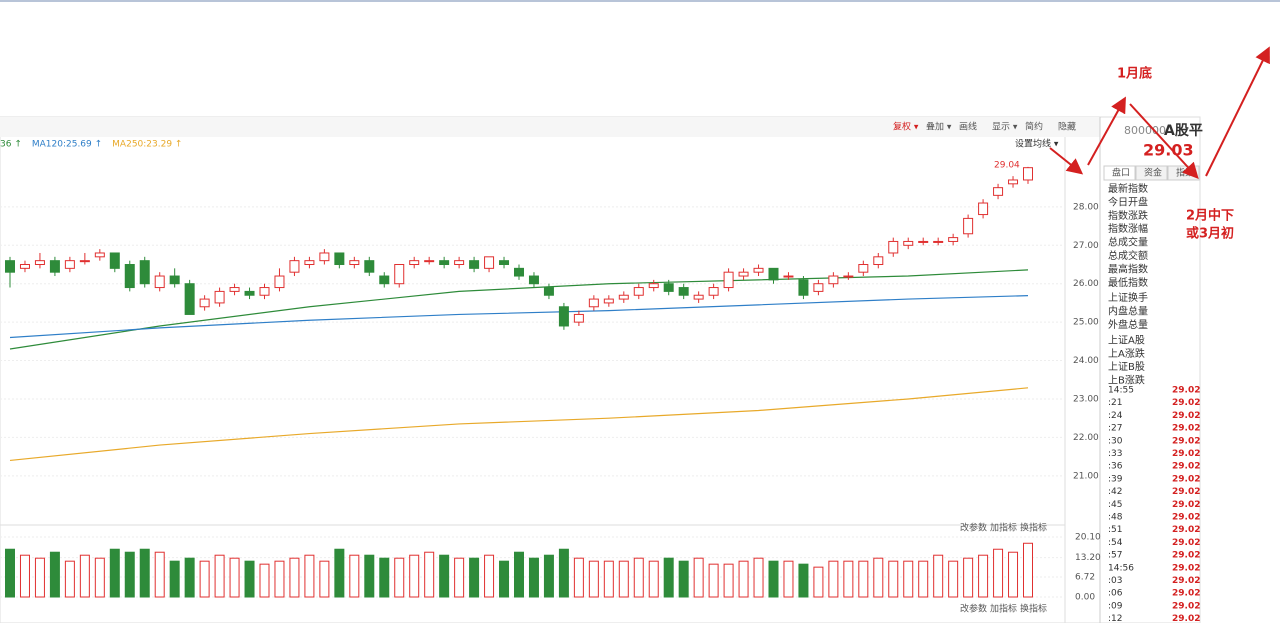 The width and height of the screenshot is (1280, 623). What do you see at coordinates (1115, 505) in the screenshot?
I see `tick-time: :45` at bounding box center [1115, 505].